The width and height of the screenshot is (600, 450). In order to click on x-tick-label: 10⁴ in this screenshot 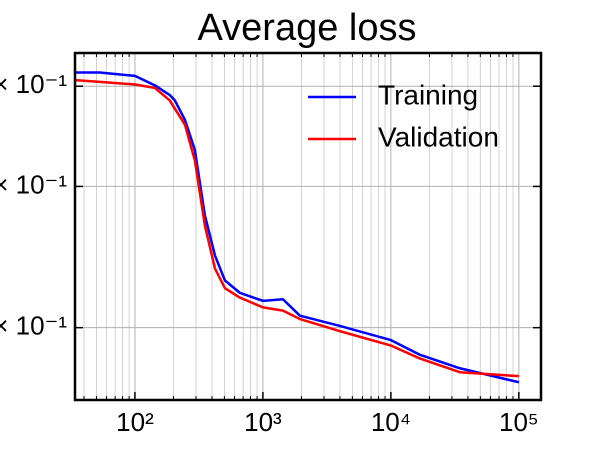, I will do `click(391, 422)`.